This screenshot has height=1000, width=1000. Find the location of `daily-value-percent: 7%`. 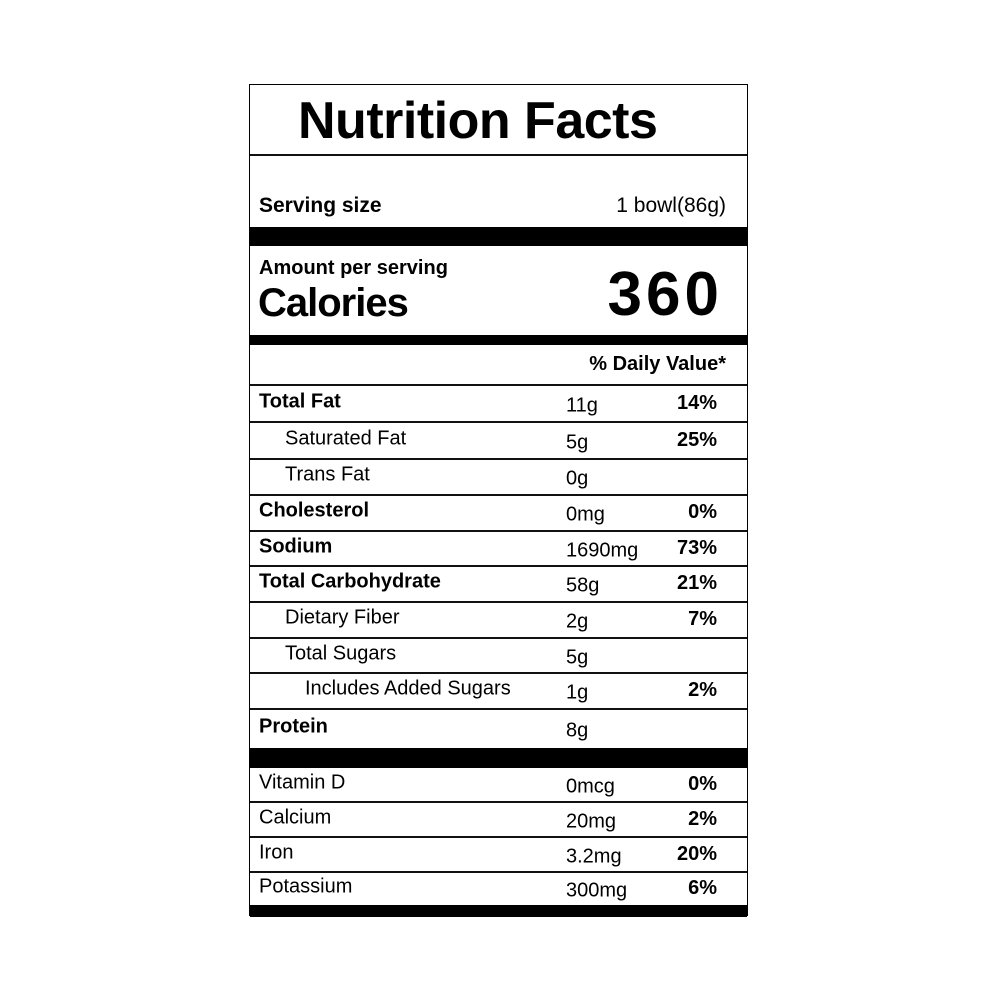

daily-value-percent: 7% is located at coordinates (702, 619).